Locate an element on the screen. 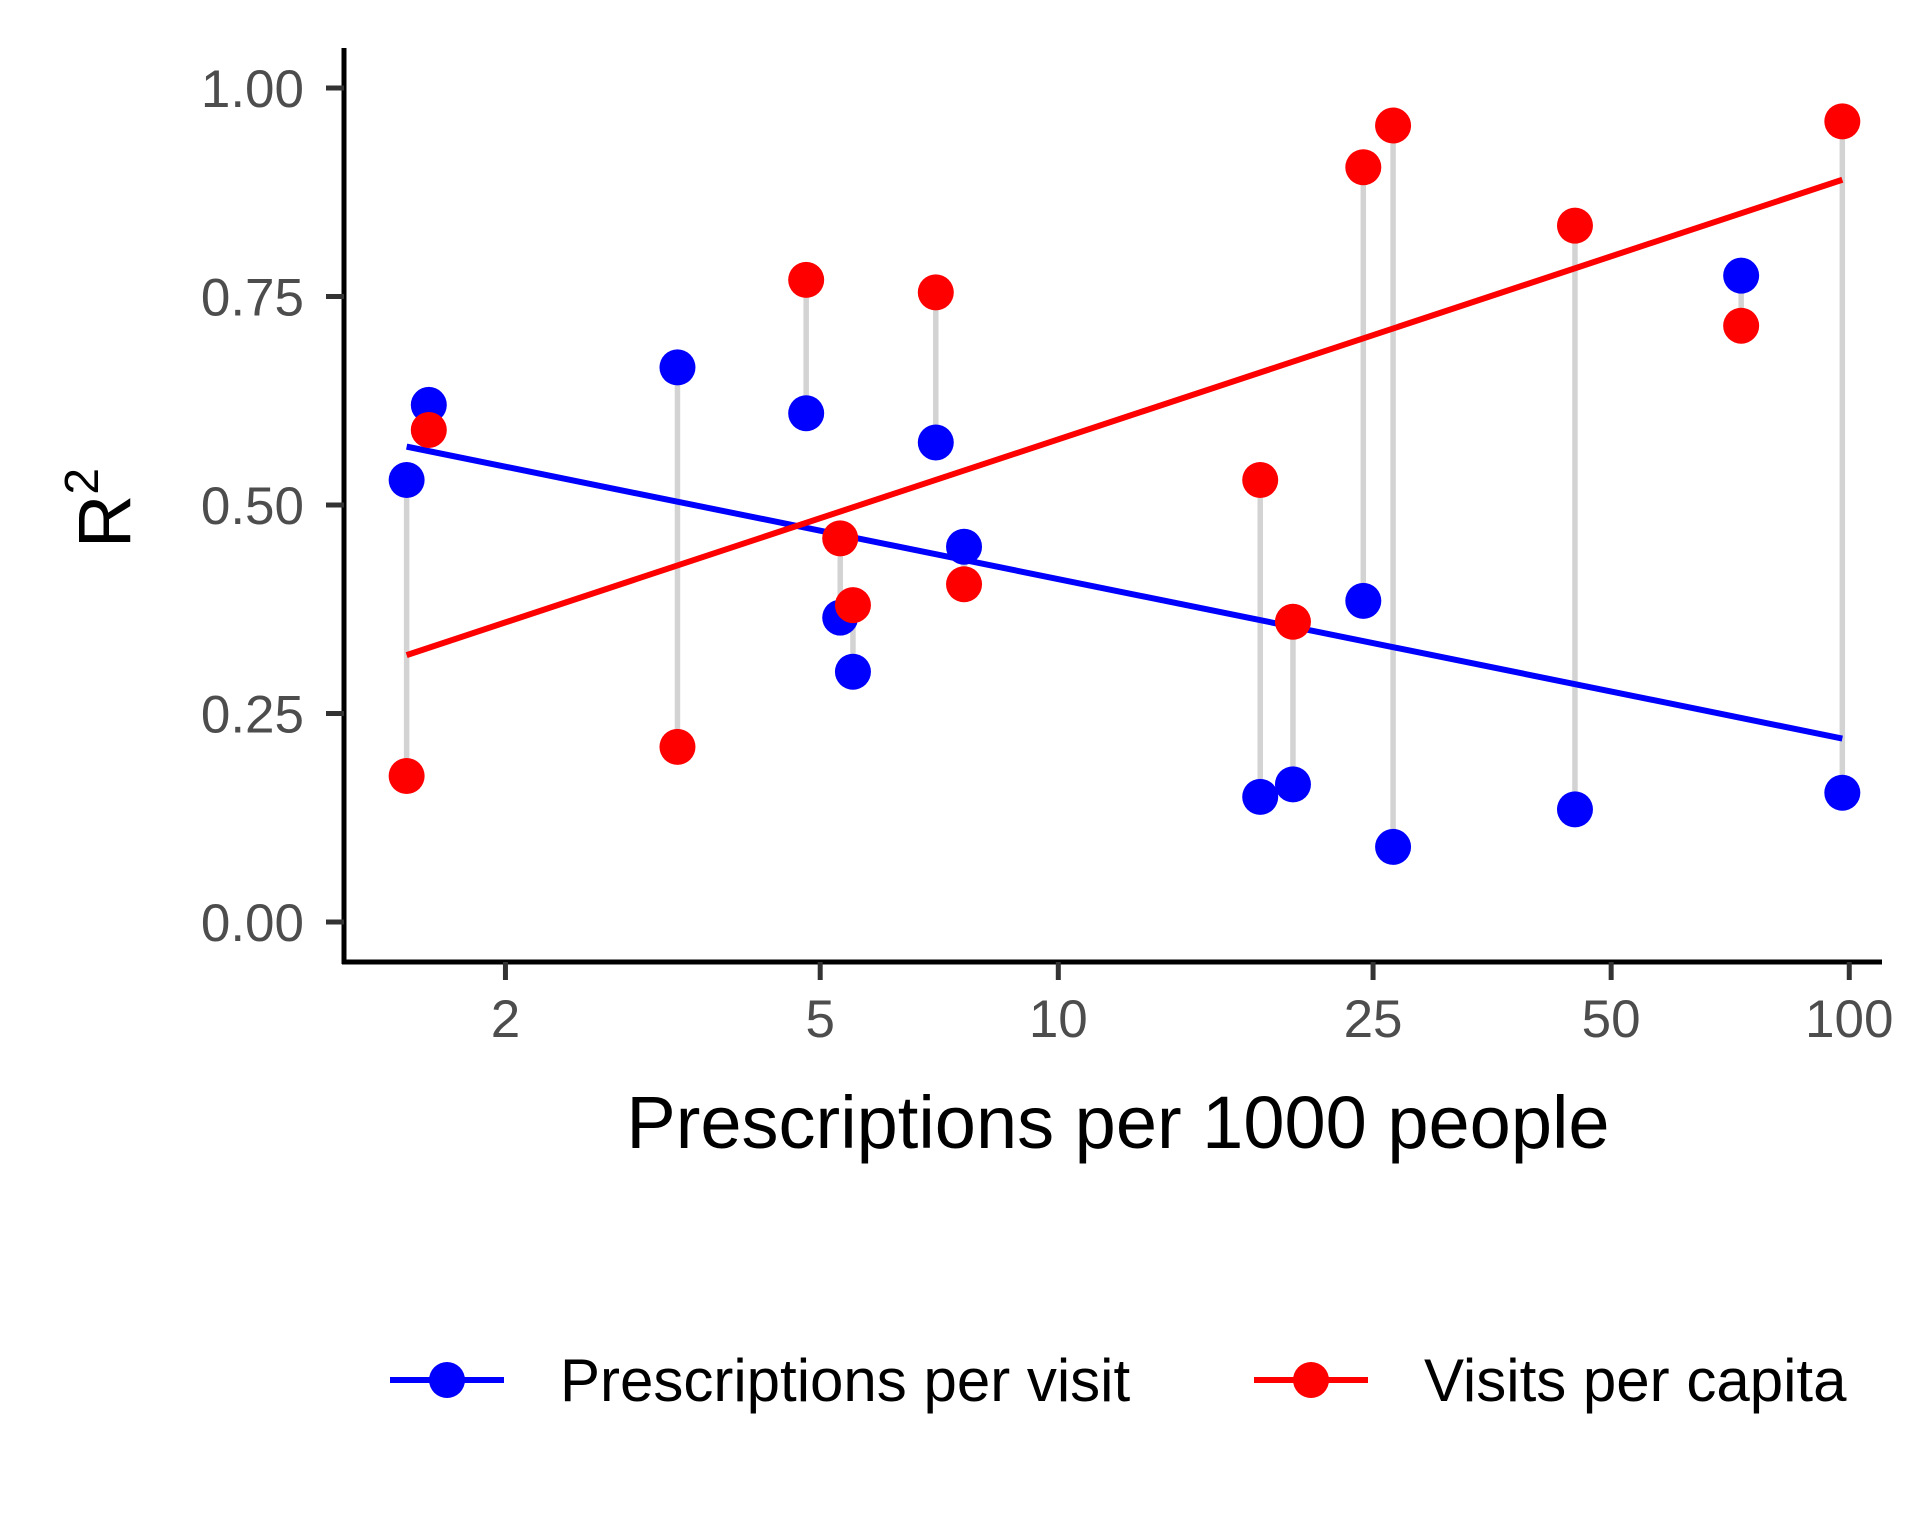  x-tick-label: 50 is located at coordinates (1611, 1019).